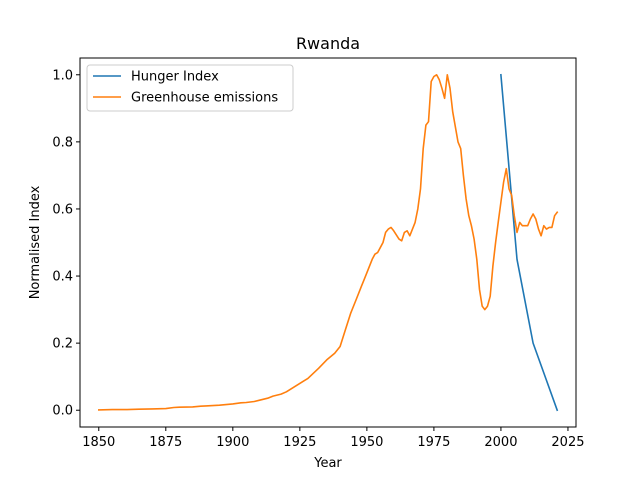  Describe the element at coordinates (62, 411) in the screenshot. I see `y-tick-label: 0.0` at that location.